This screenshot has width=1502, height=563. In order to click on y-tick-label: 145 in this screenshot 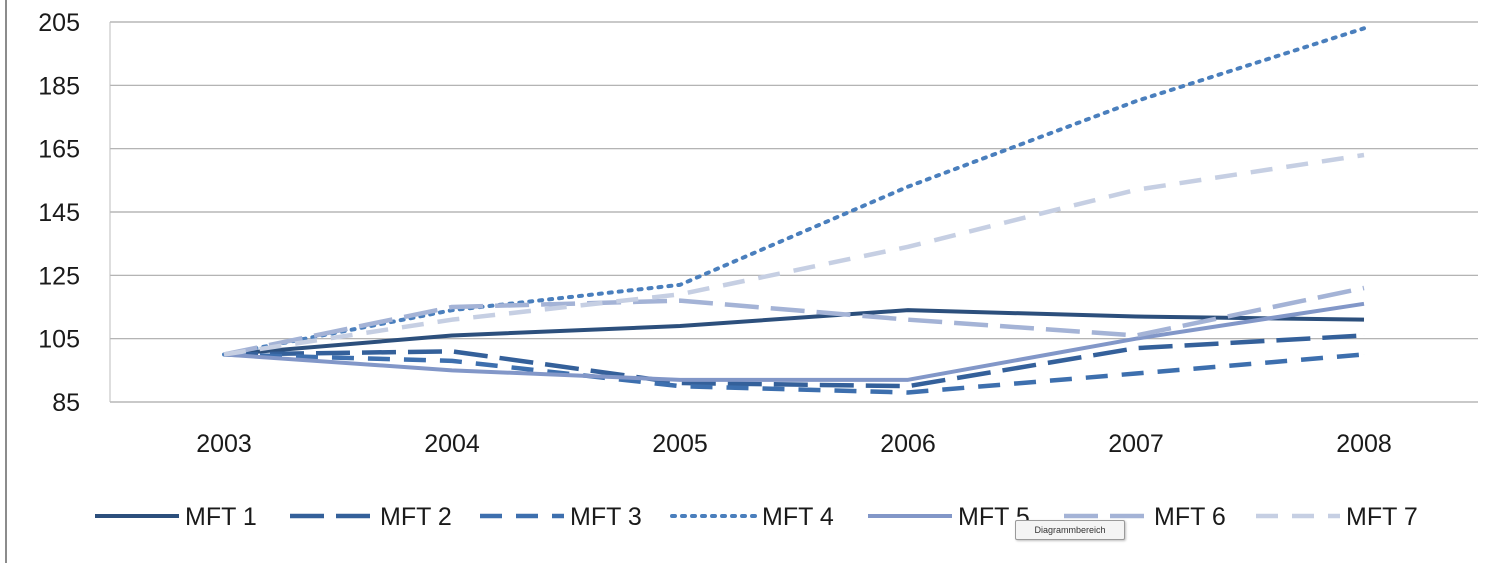, I will do `click(59, 213)`.